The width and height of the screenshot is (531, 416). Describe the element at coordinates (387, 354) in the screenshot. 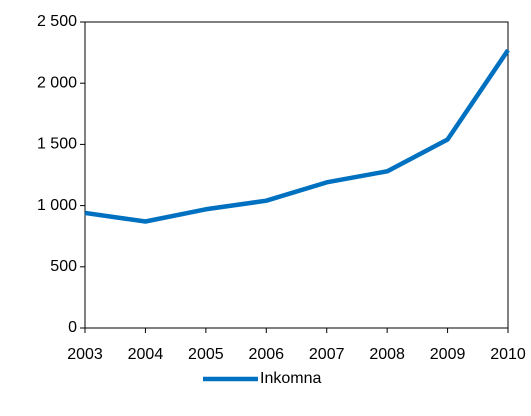

I see `x-tick-label: 2008` at that location.